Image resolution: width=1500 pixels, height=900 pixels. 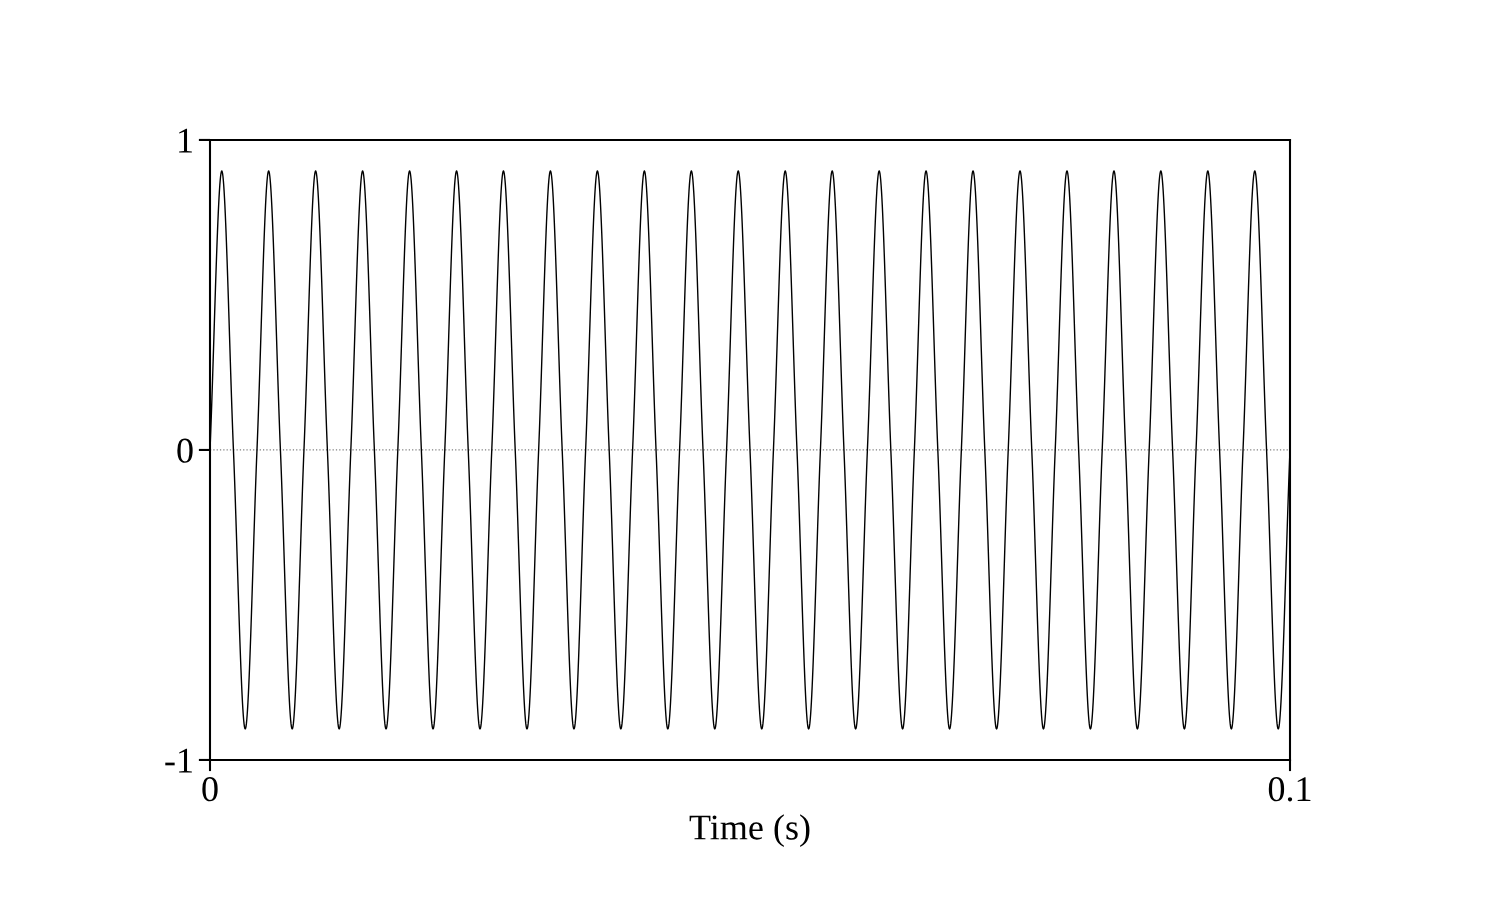 I want to click on y-tick-label: -1, so click(x=178, y=760).